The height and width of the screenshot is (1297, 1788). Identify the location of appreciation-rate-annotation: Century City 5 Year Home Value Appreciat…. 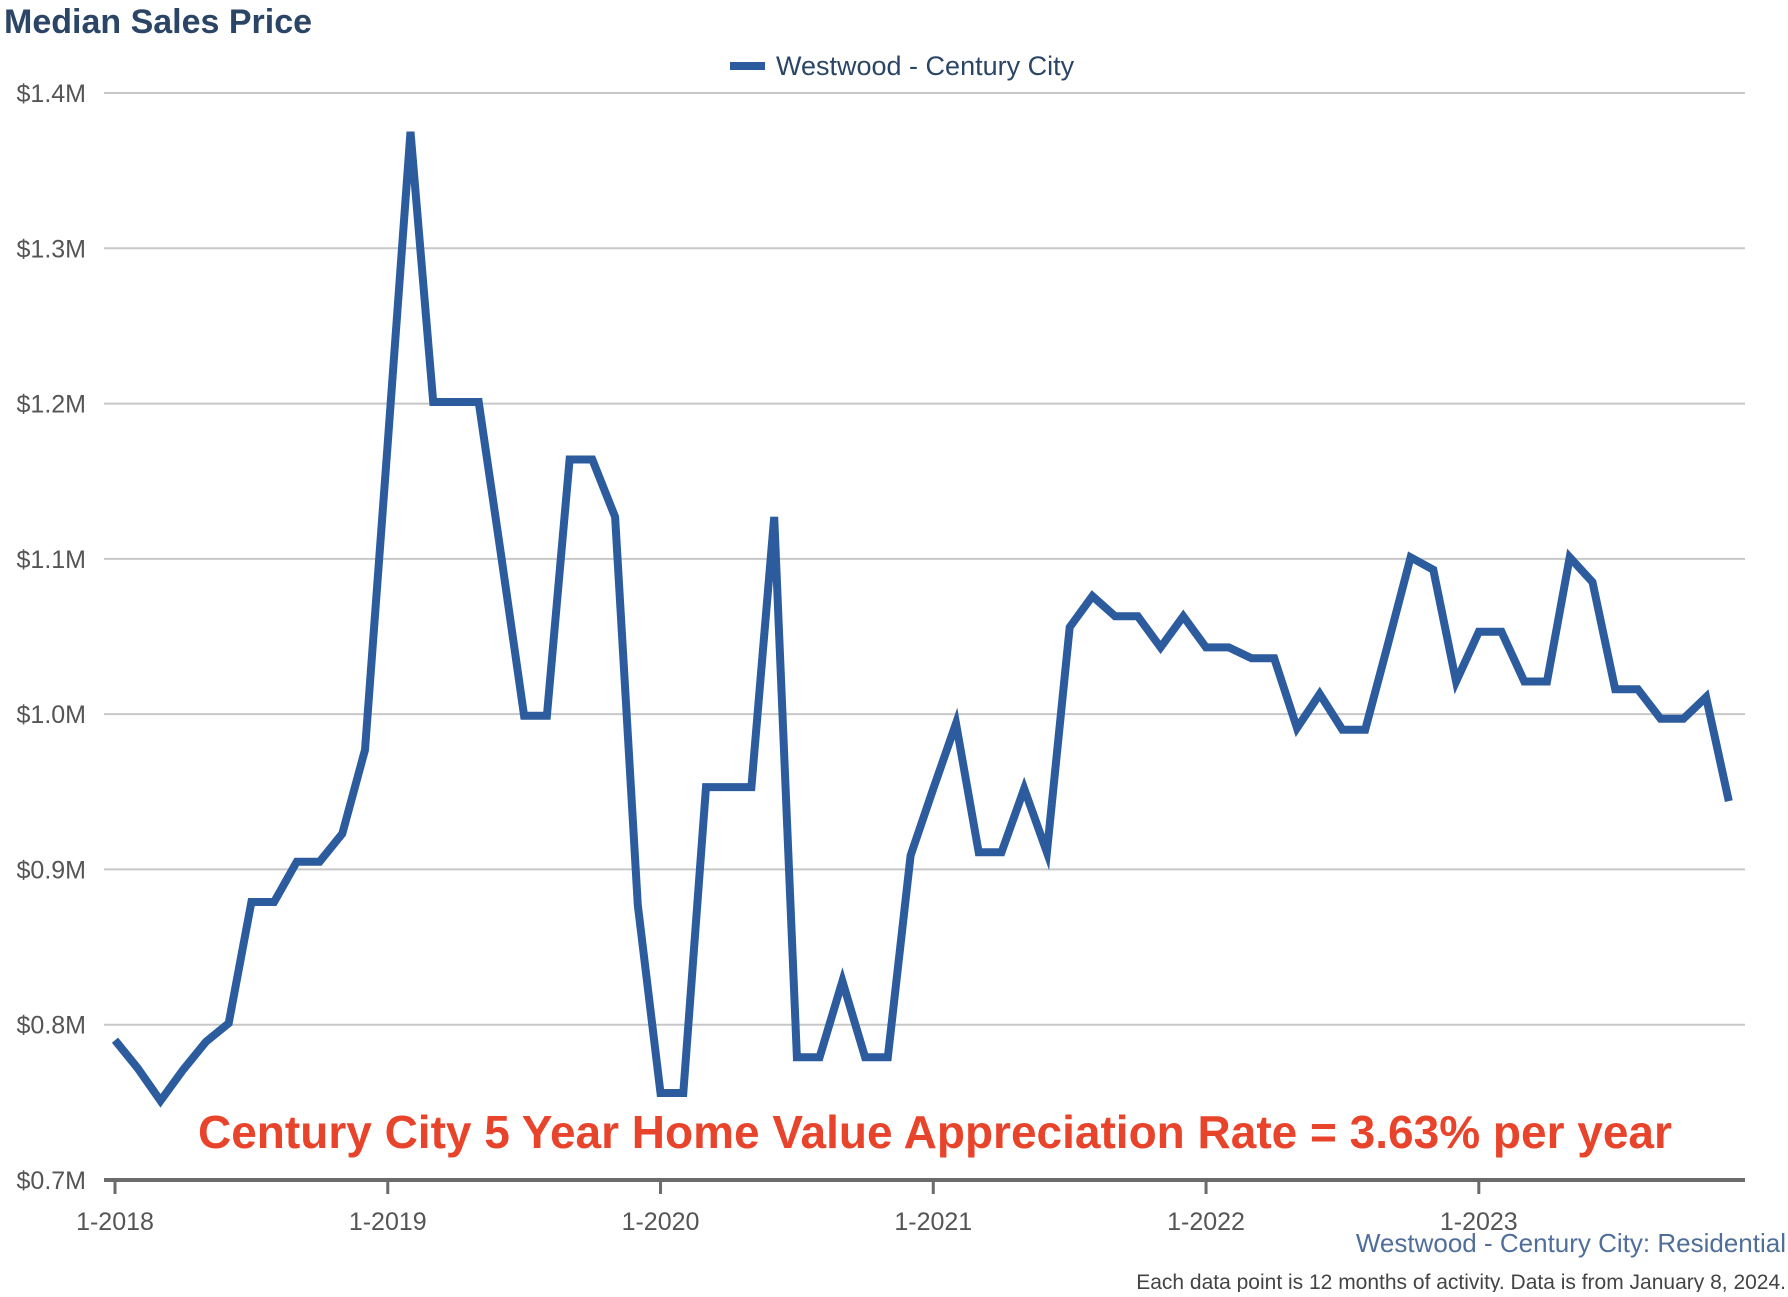
(935, 1132).